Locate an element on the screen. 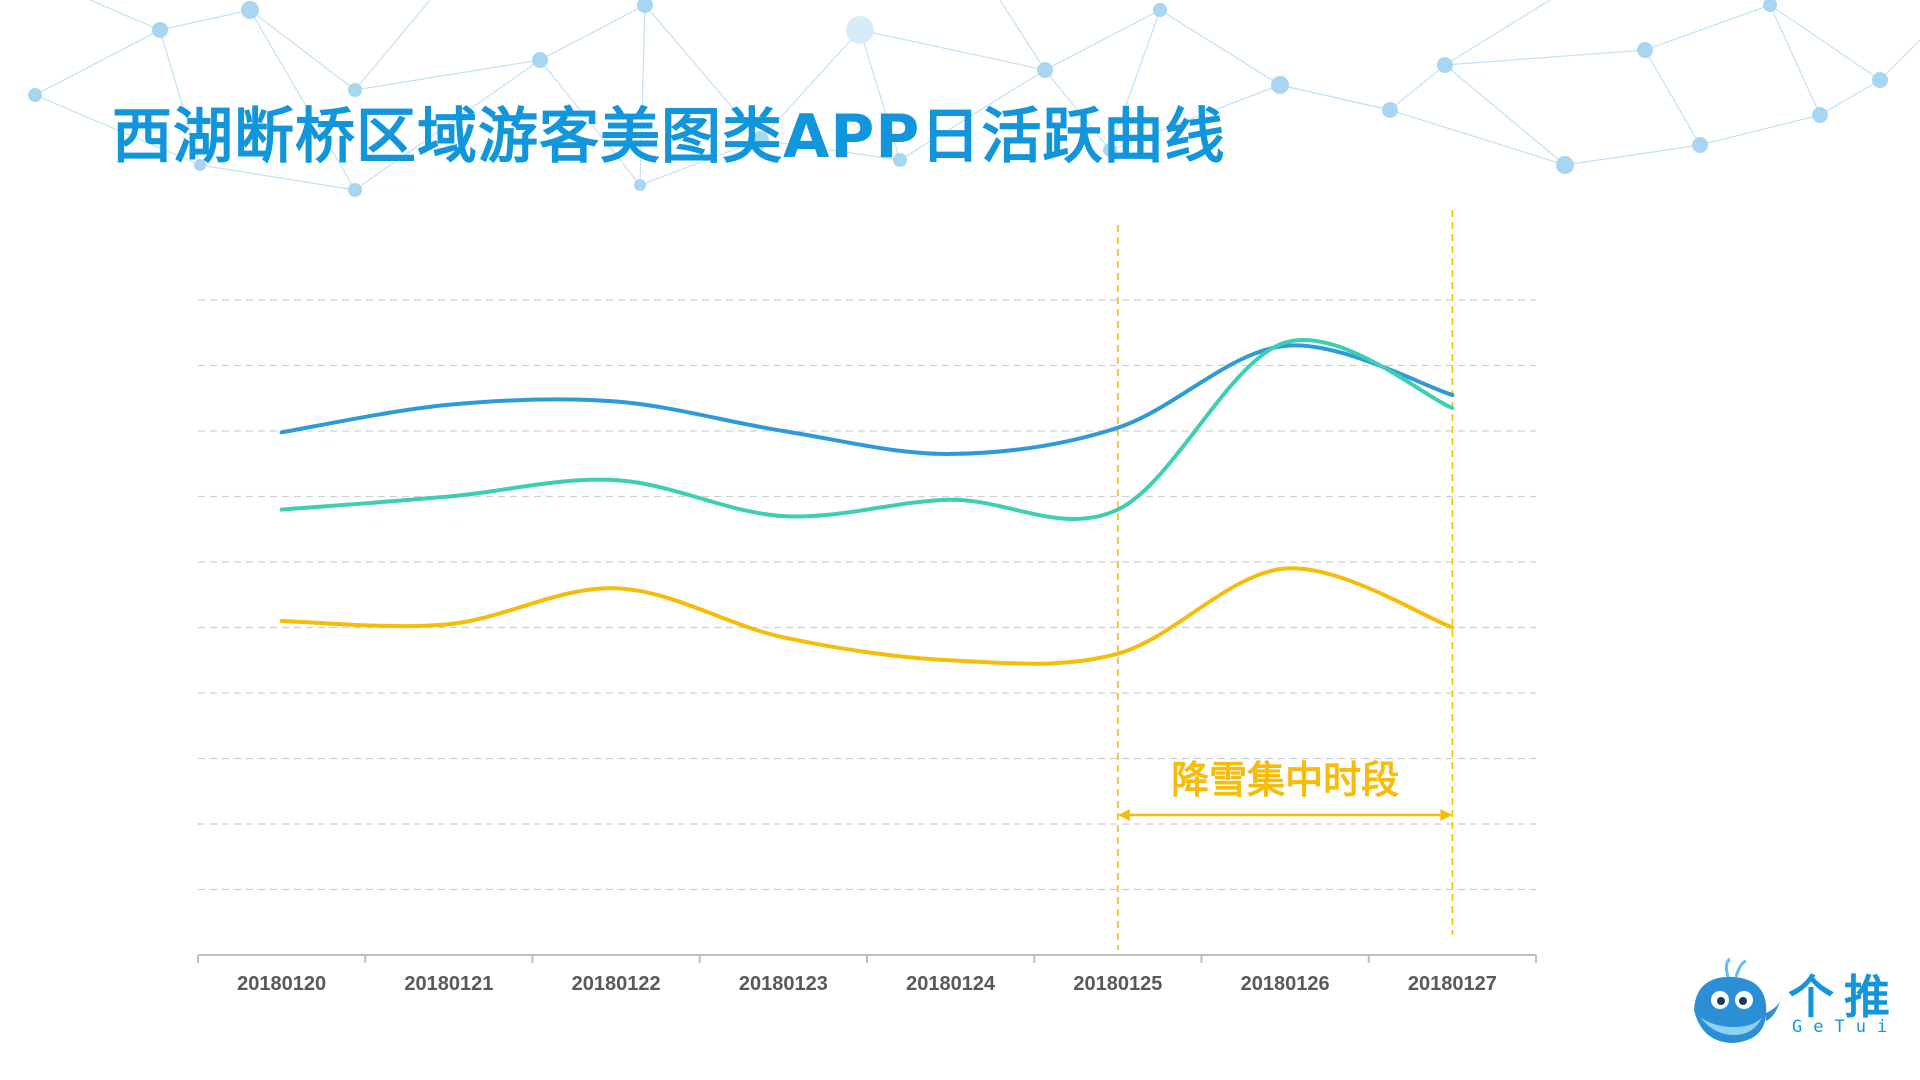 The height and width of the screenshot is (1080, 1920). x-tick-label: 20180127 is located at coordinates (1452, 984).